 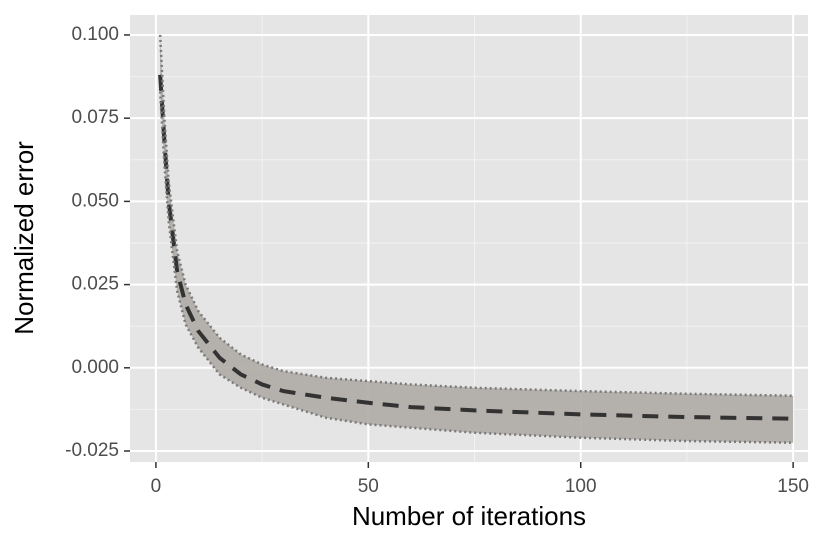 What do you see at coordinates (95, 34) in the screenshot?
I see `y-tick-label: 0.100` at bounding box center [95, 34].